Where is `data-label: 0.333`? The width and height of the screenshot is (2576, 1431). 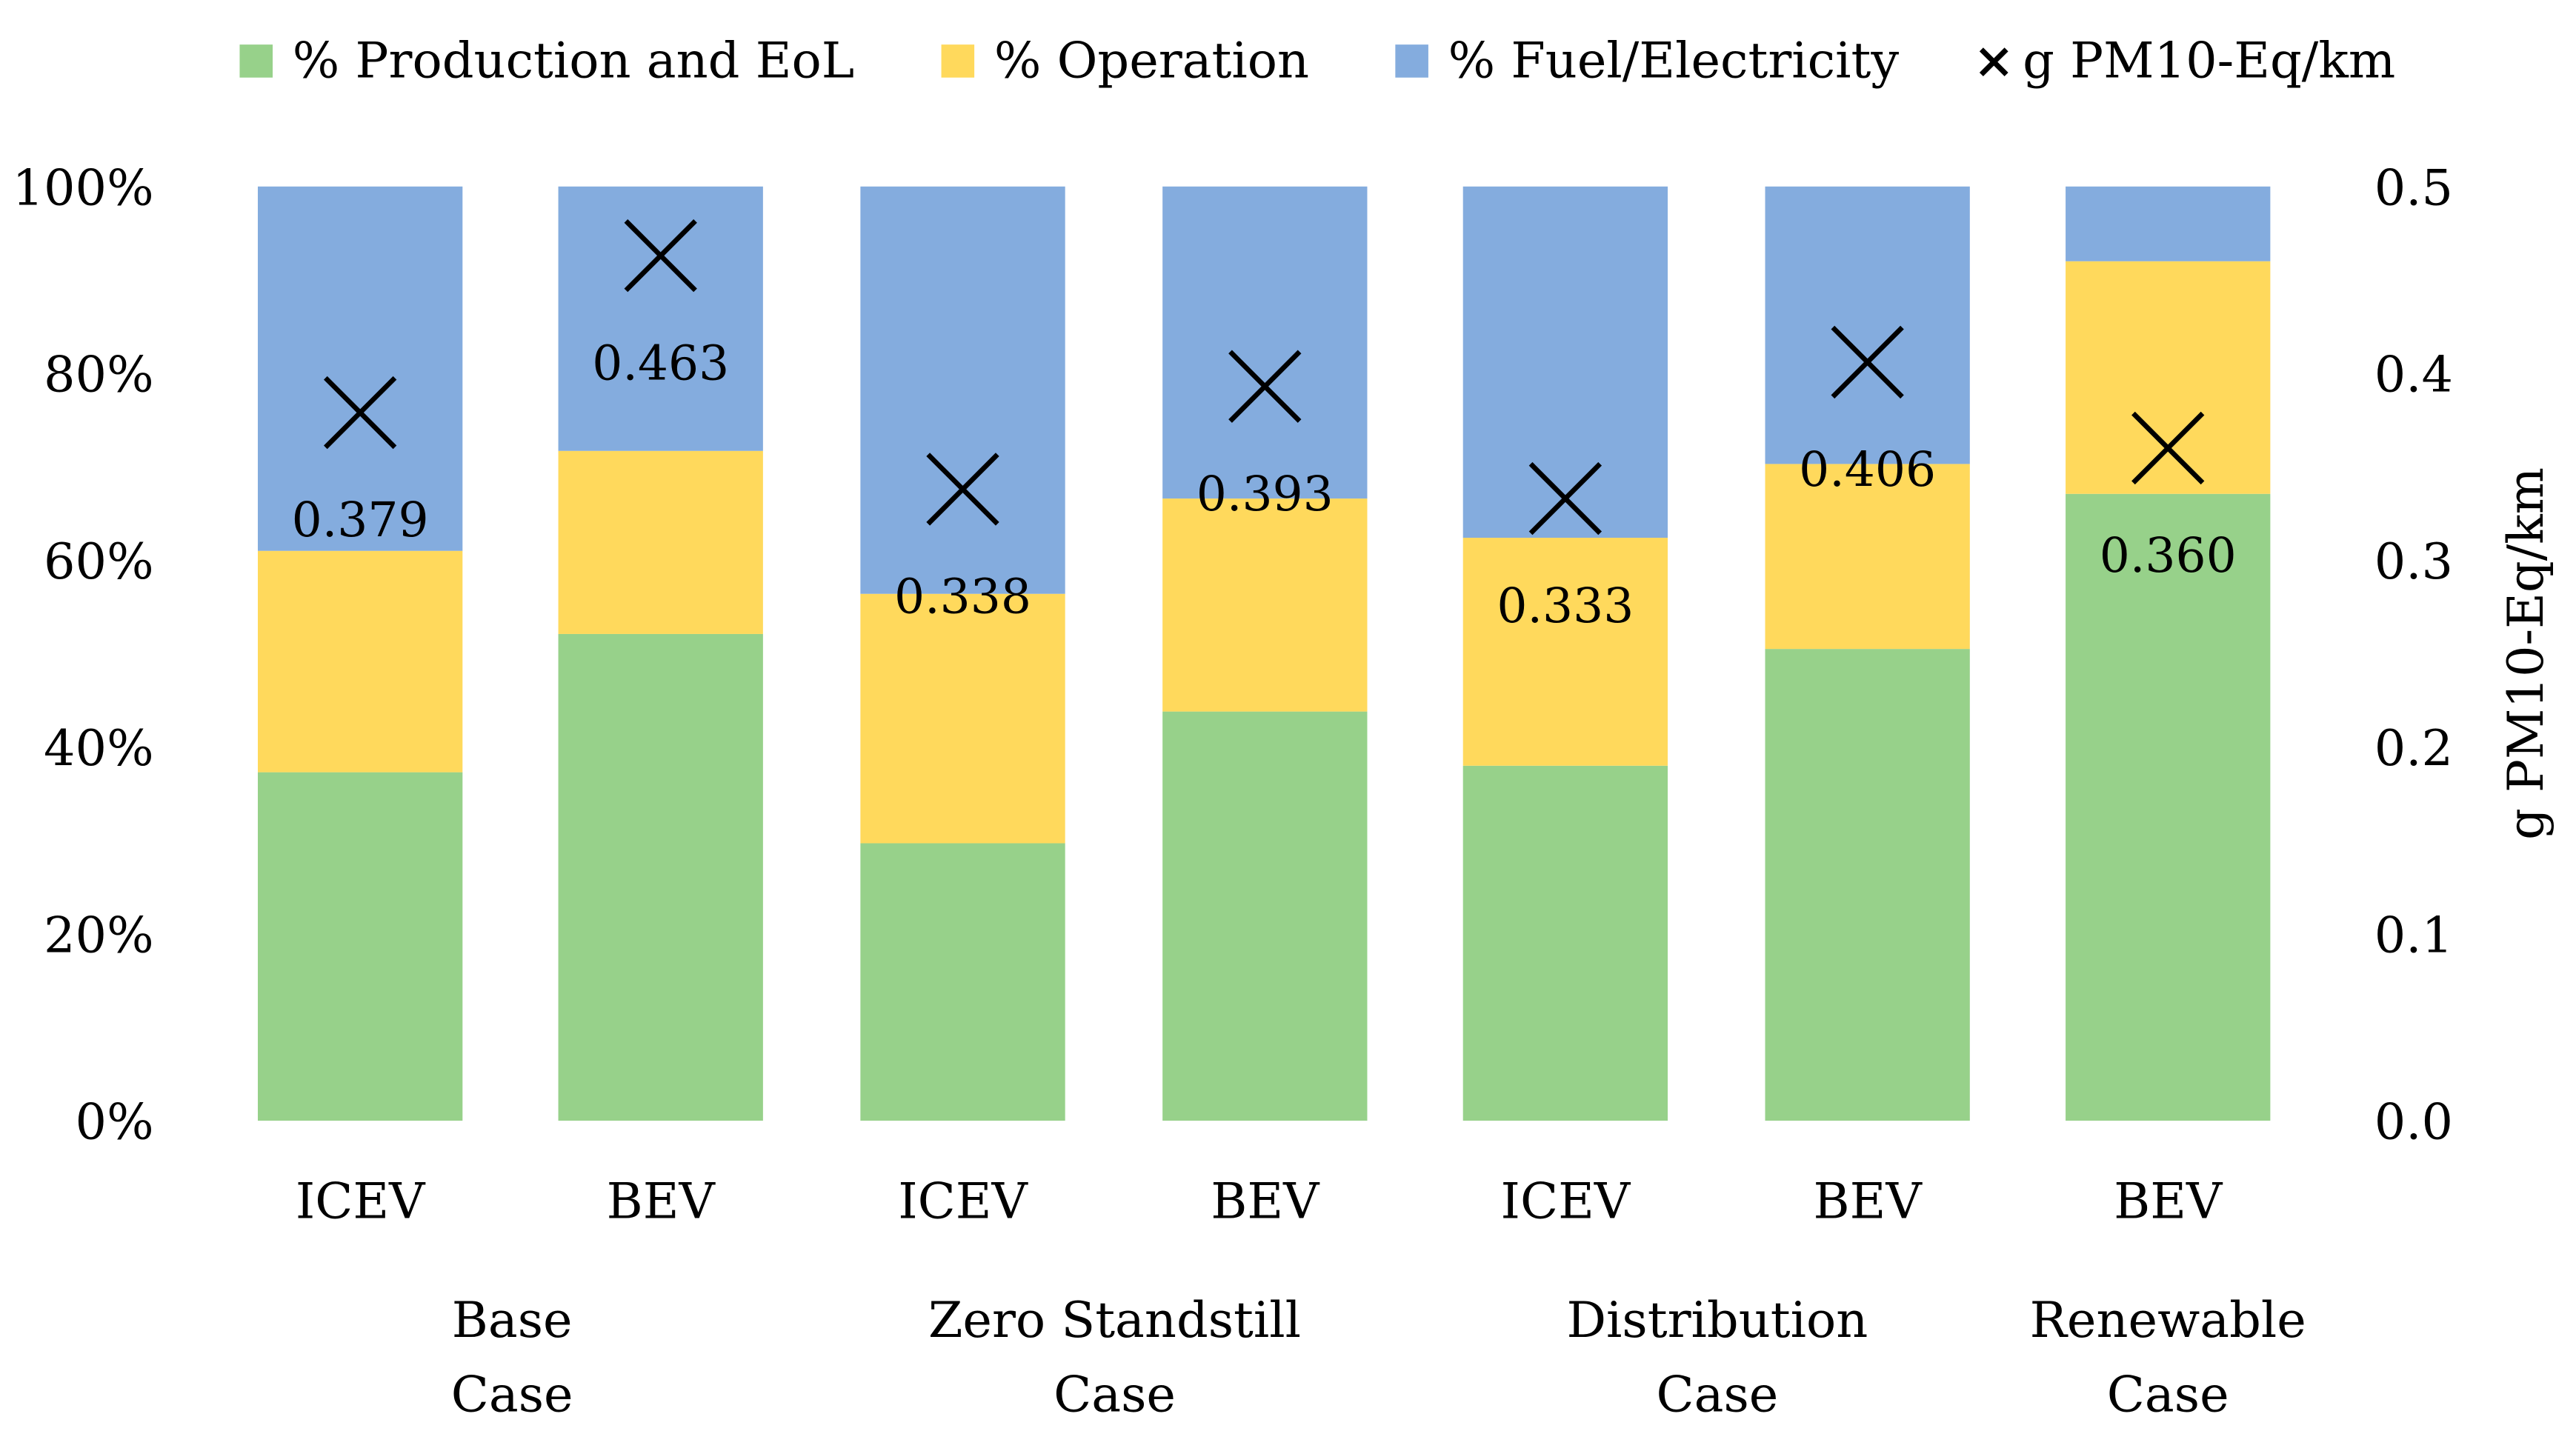
data-label: 0.333 is located at coordinates (1566, 606).